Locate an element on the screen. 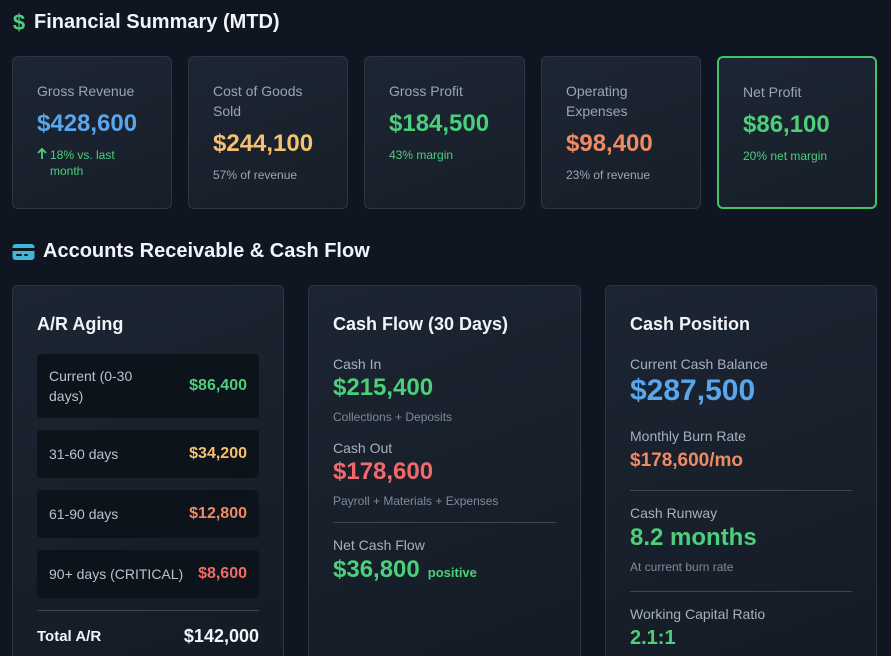  kpi-sub: 18% vs. last month is located at coordinates (98, 163).